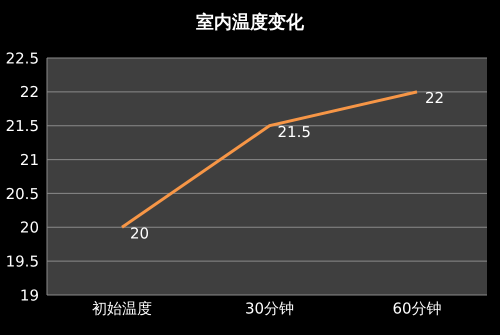 The height and width of the screenshot is (335, 500). Describe the element at coordinates (29, 295) in the screenshot. I see `y-tick-label: 19` at that location.